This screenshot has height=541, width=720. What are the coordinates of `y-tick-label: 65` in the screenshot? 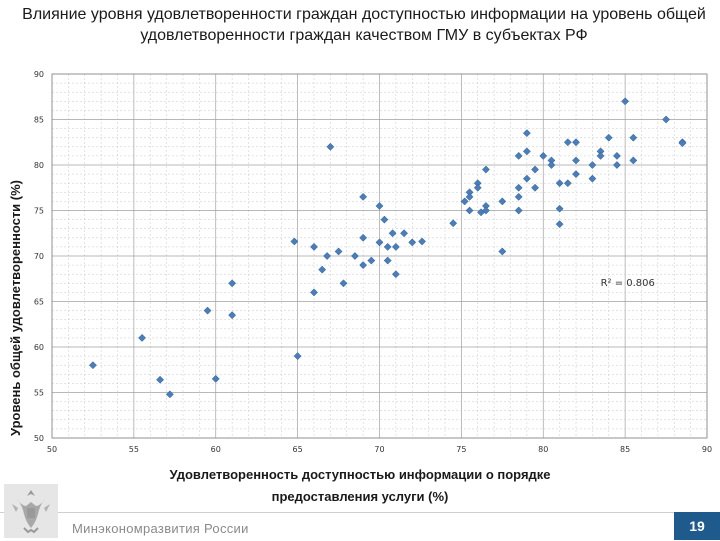 It's located at (39, 302).